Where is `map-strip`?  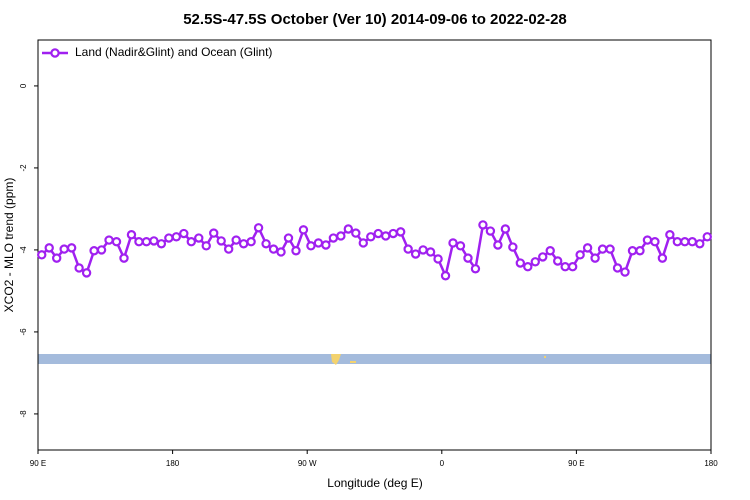 map-strip is located at coordinates (374, 359).